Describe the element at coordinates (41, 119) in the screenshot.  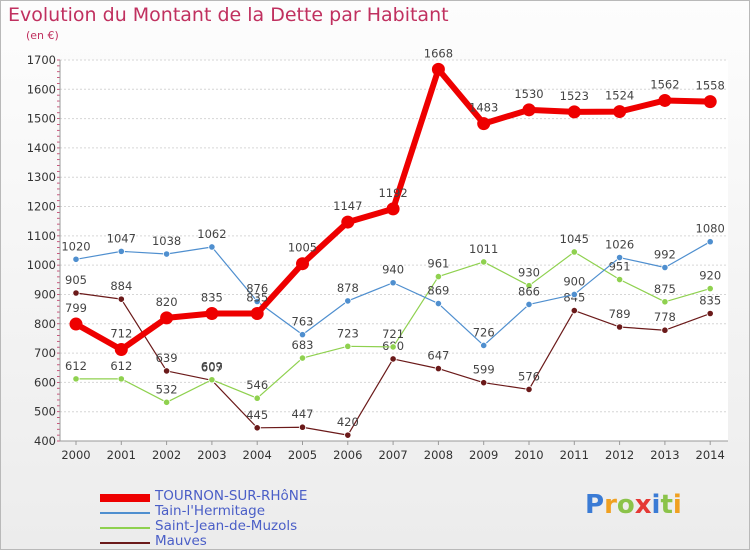
I see `y-tick-label: 1500` at that location.